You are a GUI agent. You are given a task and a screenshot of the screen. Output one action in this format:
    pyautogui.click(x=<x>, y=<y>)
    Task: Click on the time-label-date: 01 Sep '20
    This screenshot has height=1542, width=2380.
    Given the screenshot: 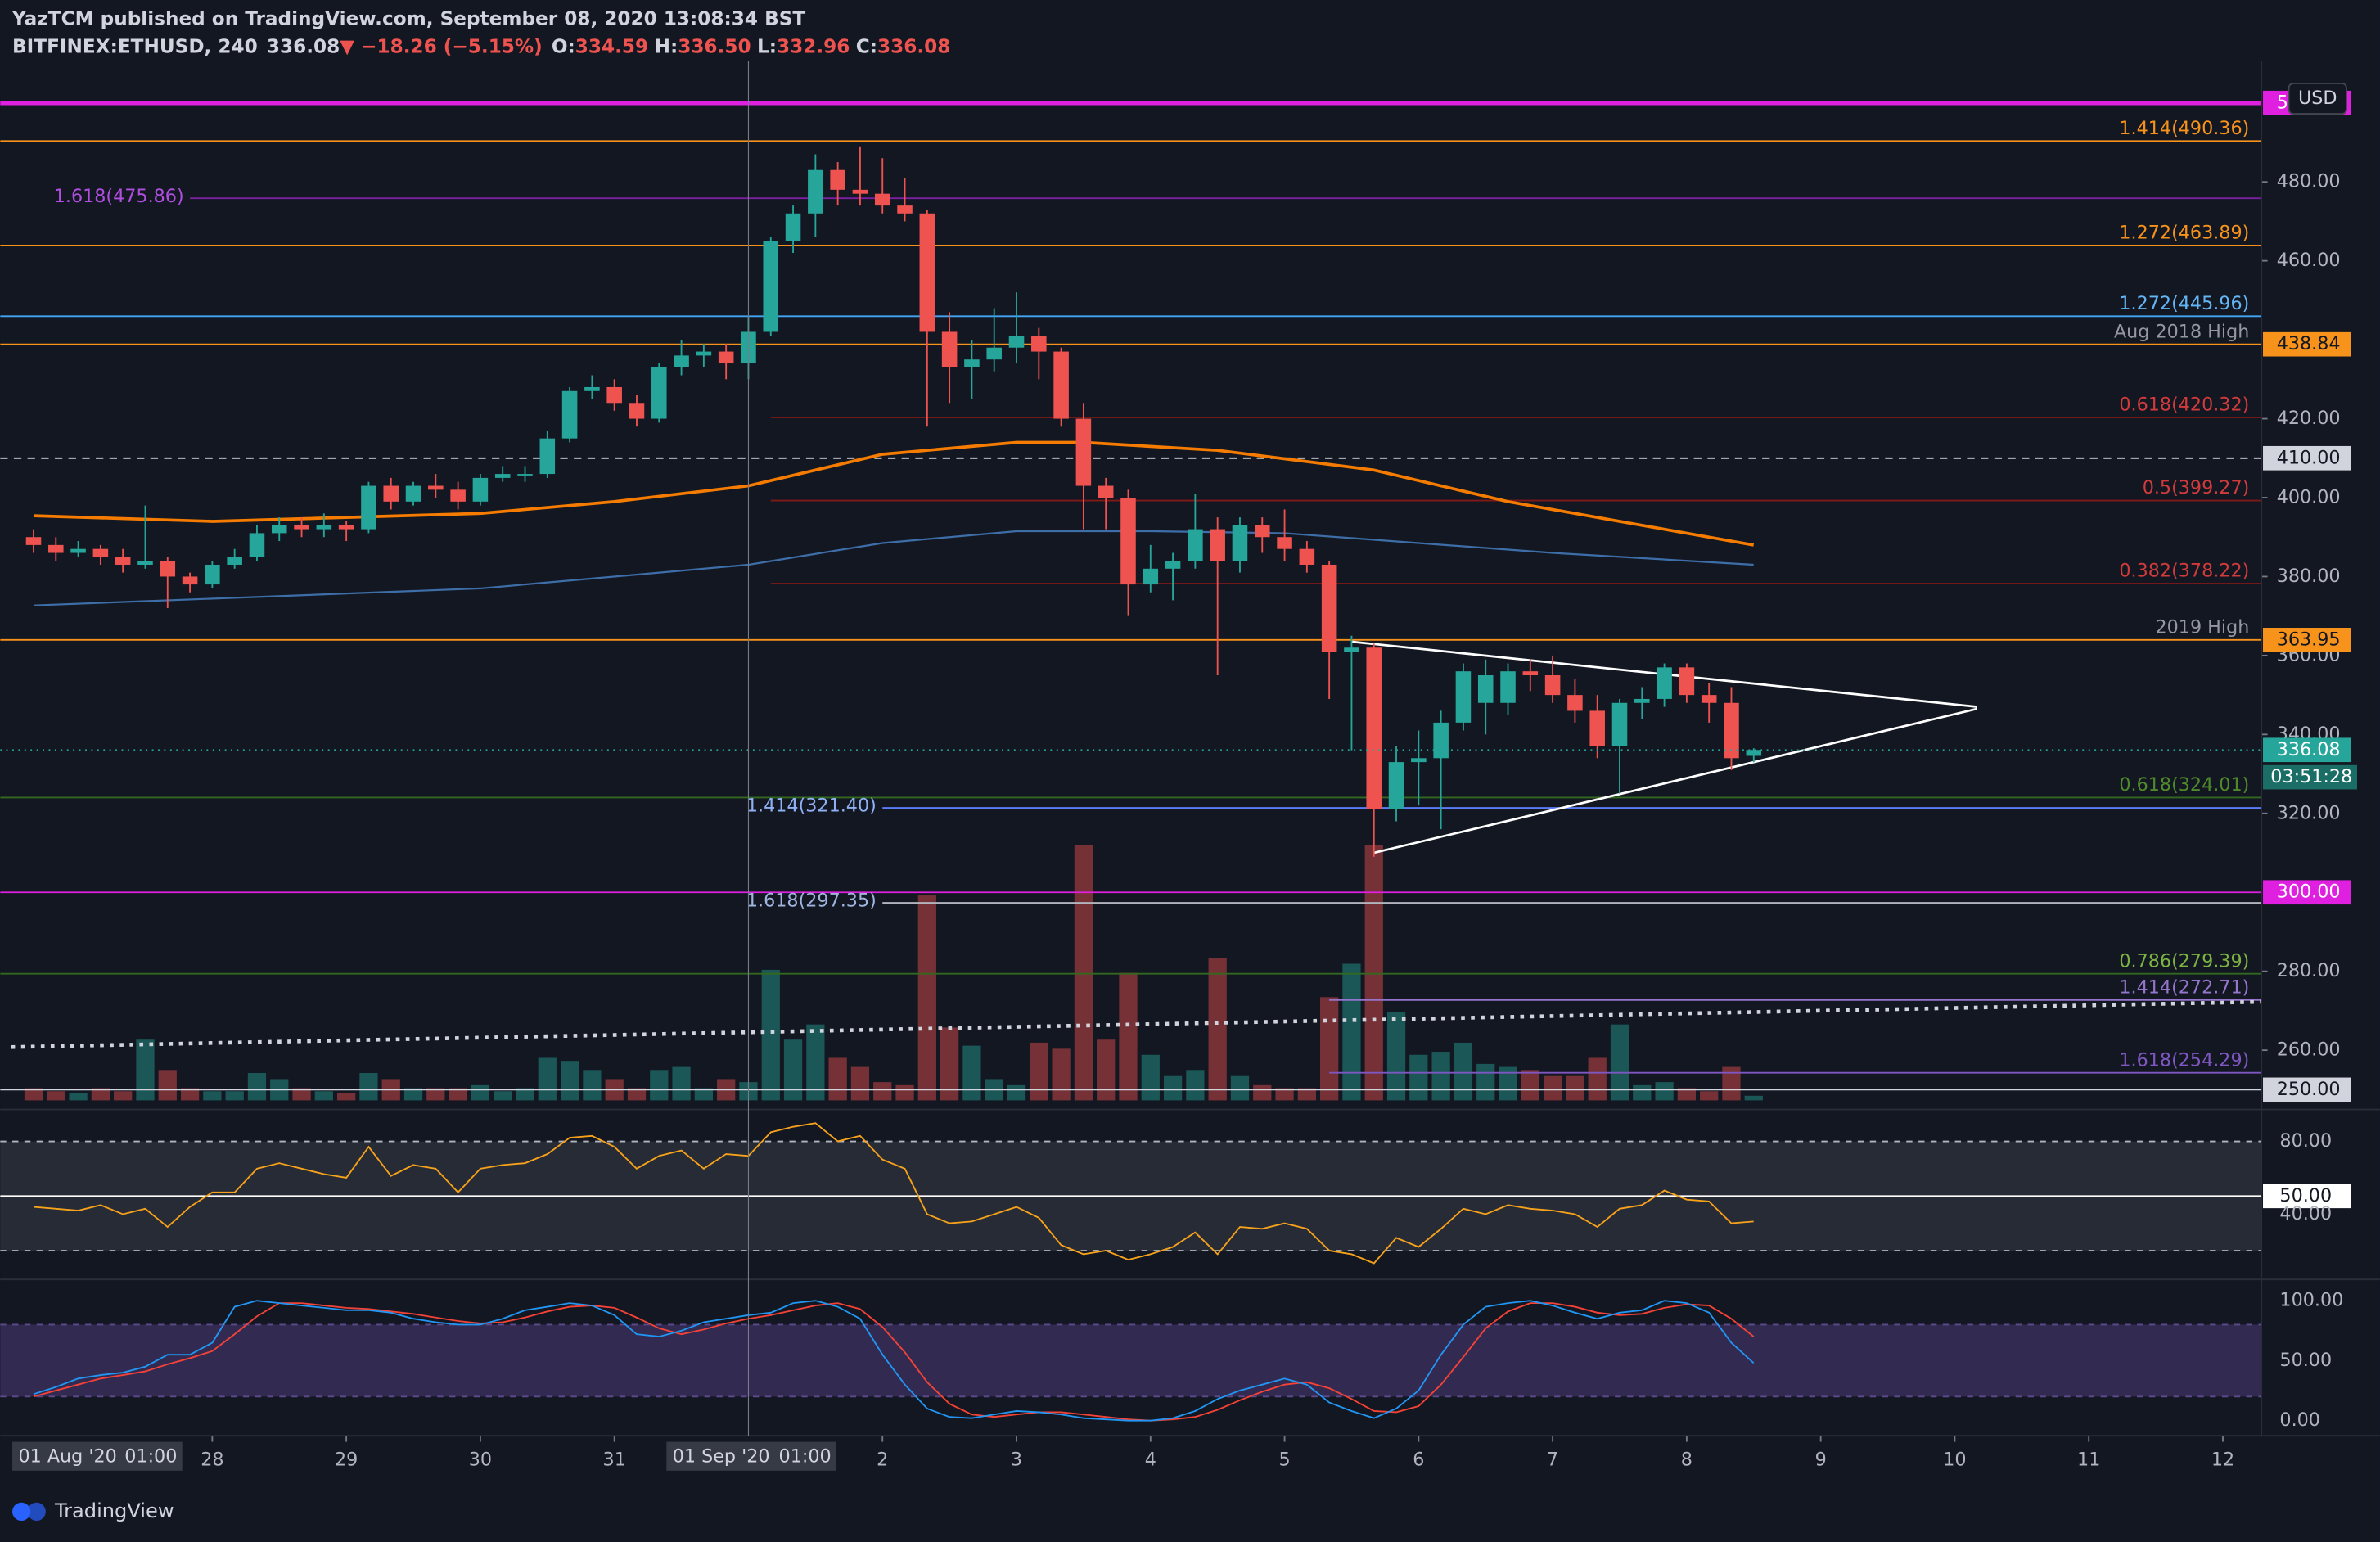 What is the action you would take?
    pyautogui.click(x=722, y=1457)
    